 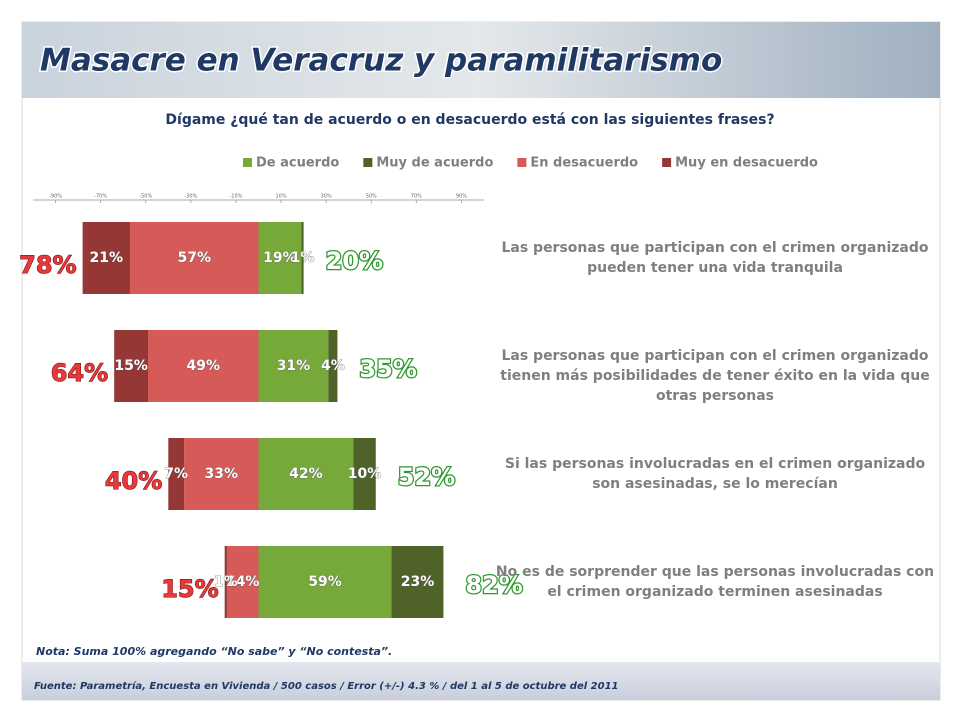 I want to click on value-label: 57%, so click(x=194, y=258).